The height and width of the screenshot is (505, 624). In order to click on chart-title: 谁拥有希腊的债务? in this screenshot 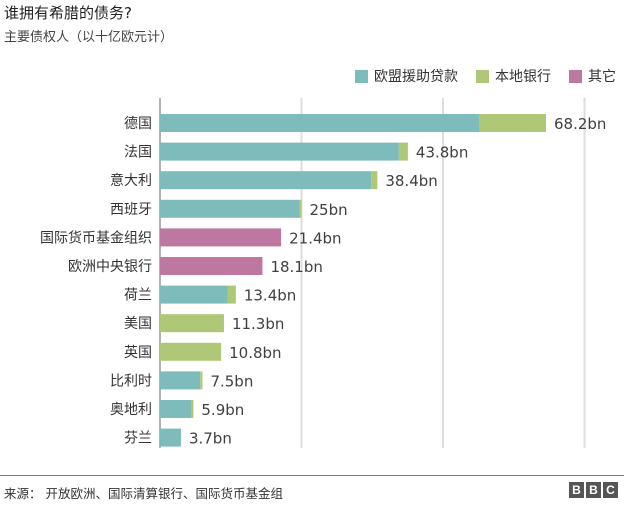, I will do `click(68, 13)`.